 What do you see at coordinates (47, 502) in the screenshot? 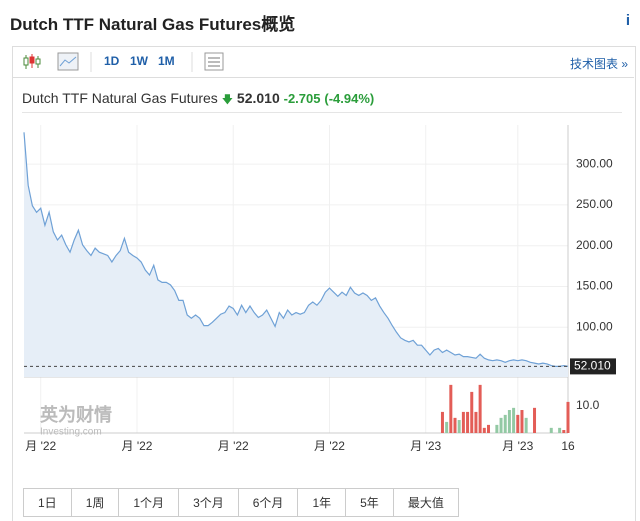
I see `range-button: 1日` at bounding box center [47, 502].